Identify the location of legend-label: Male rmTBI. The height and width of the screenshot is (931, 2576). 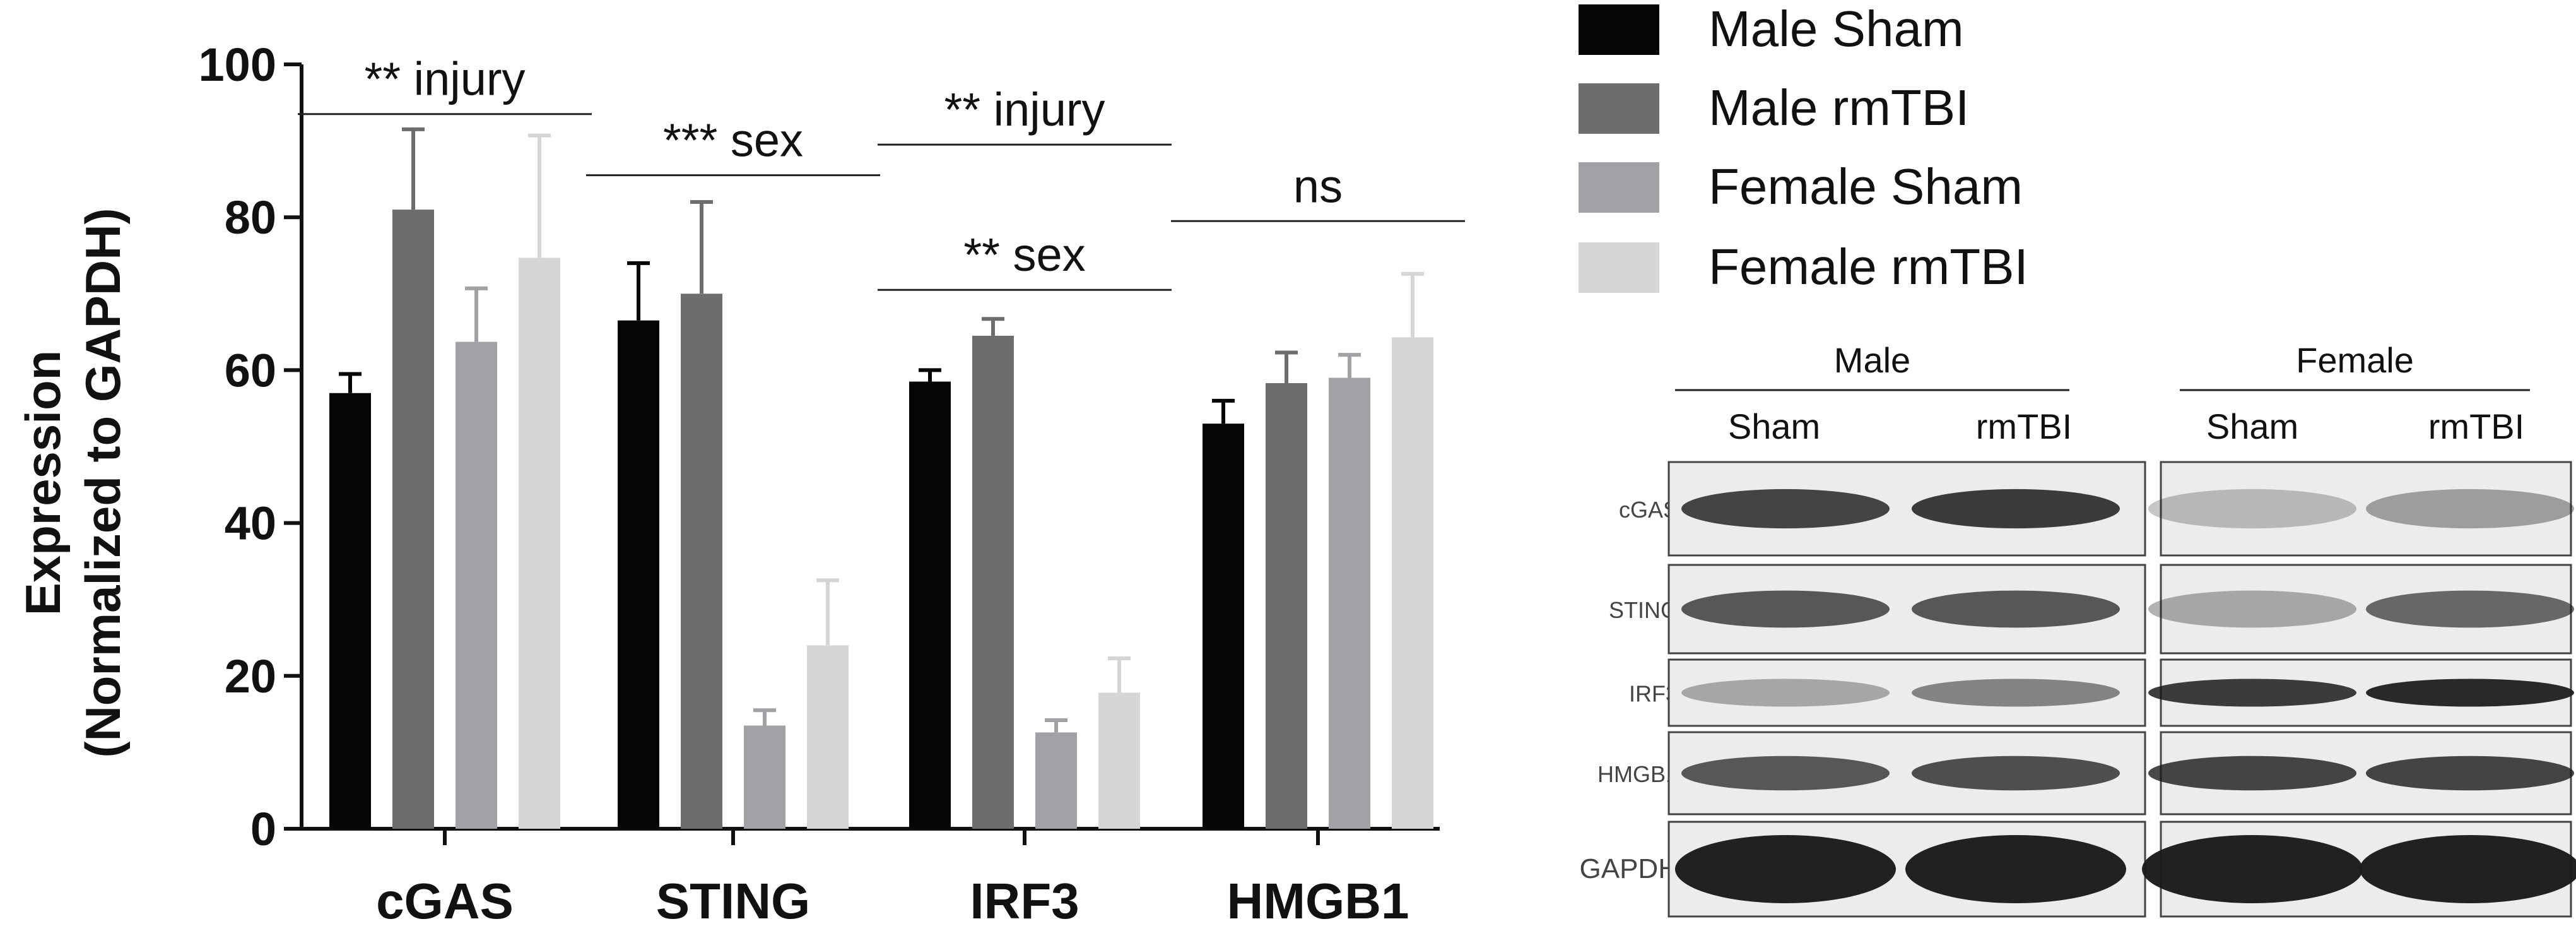
(1839, 108).